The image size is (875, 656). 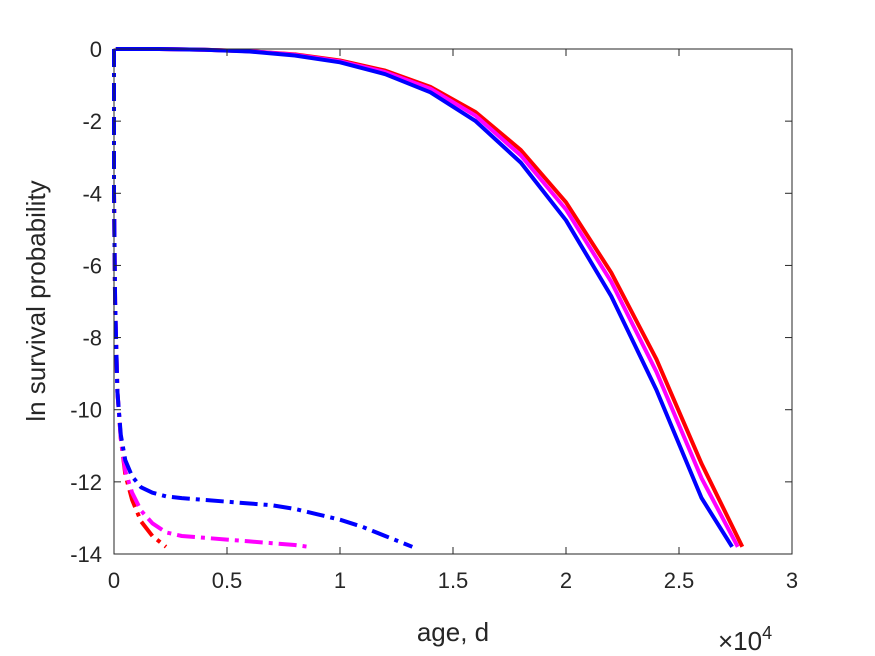 What do you see at coordinates (96, 49) in the screenshot?
I see `y-tick-label: 0` at bounding box center [96, 49].